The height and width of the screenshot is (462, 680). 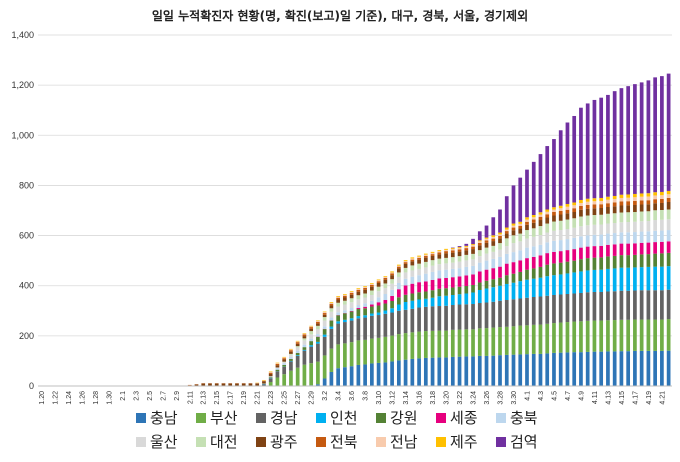 What do you see at coordinates (524, 442) in the screenshot?
I see `legend-label: 검역` at bounding box center [524, 442].